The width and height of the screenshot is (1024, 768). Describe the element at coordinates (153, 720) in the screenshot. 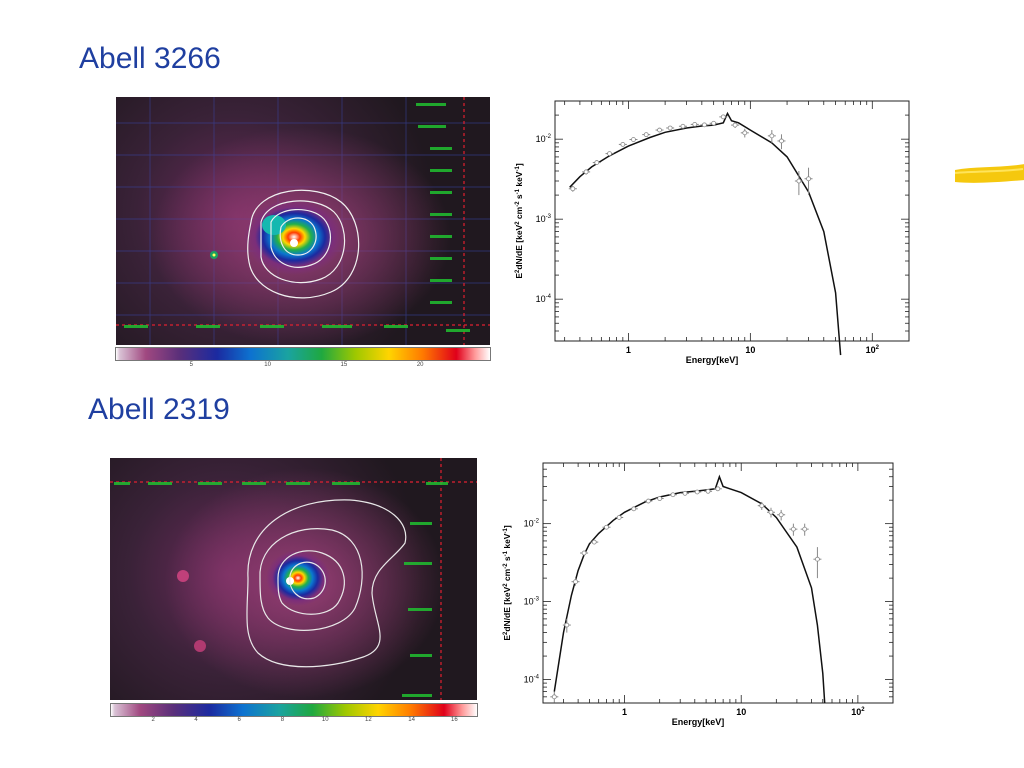

I see `colorbar-tick: 2` at that location.